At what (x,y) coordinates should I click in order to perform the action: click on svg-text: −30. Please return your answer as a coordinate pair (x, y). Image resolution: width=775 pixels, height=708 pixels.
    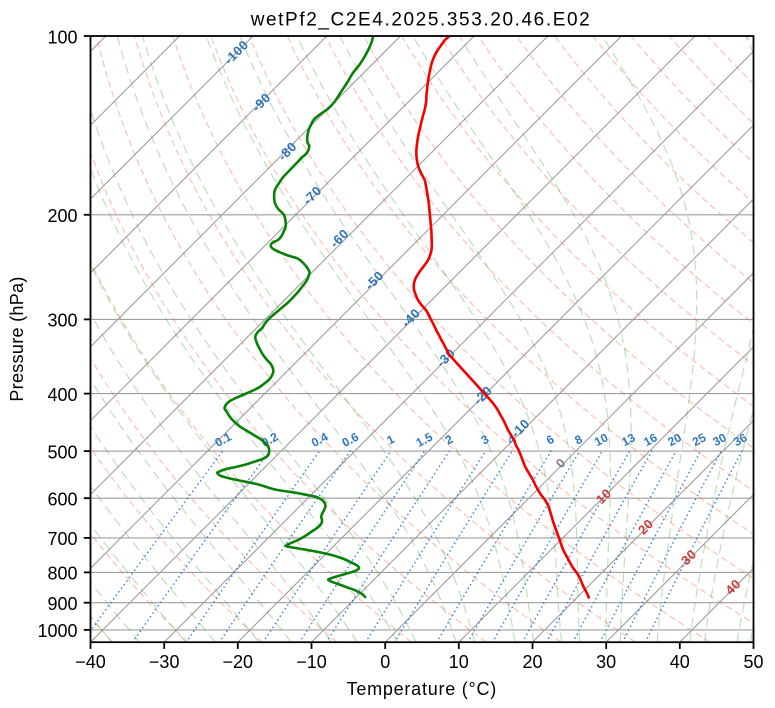
    Looking at the image, I should click on (164, 662).